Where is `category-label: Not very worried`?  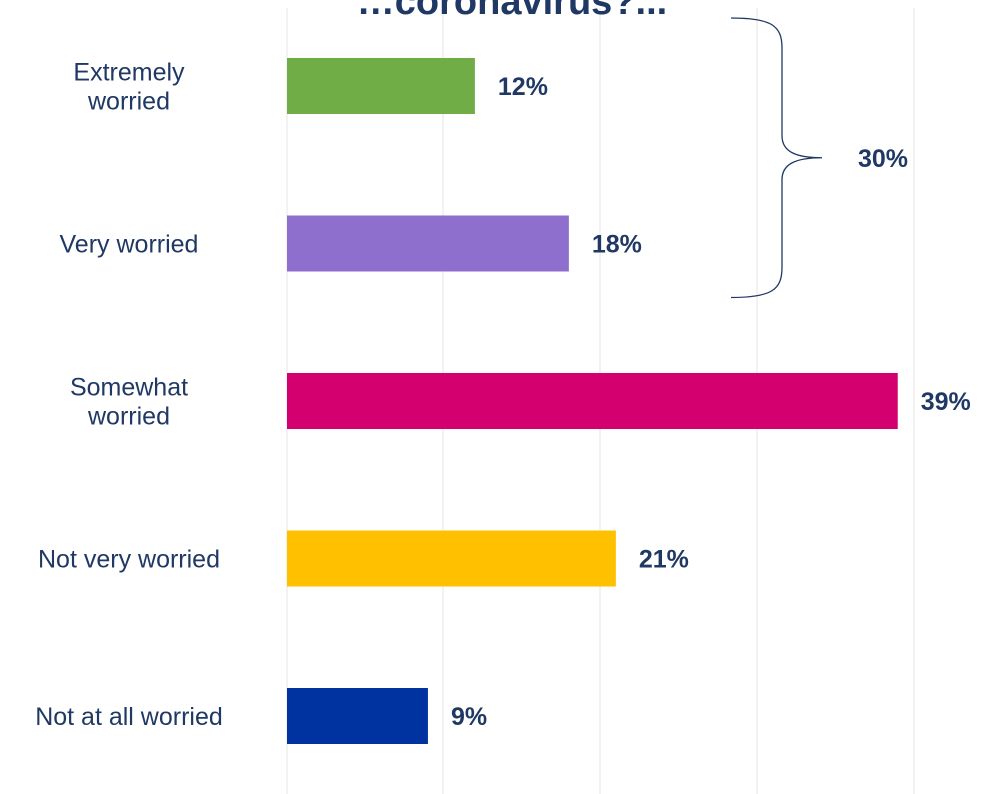 category-label: Not very worried is located at coordinates (129, 560).